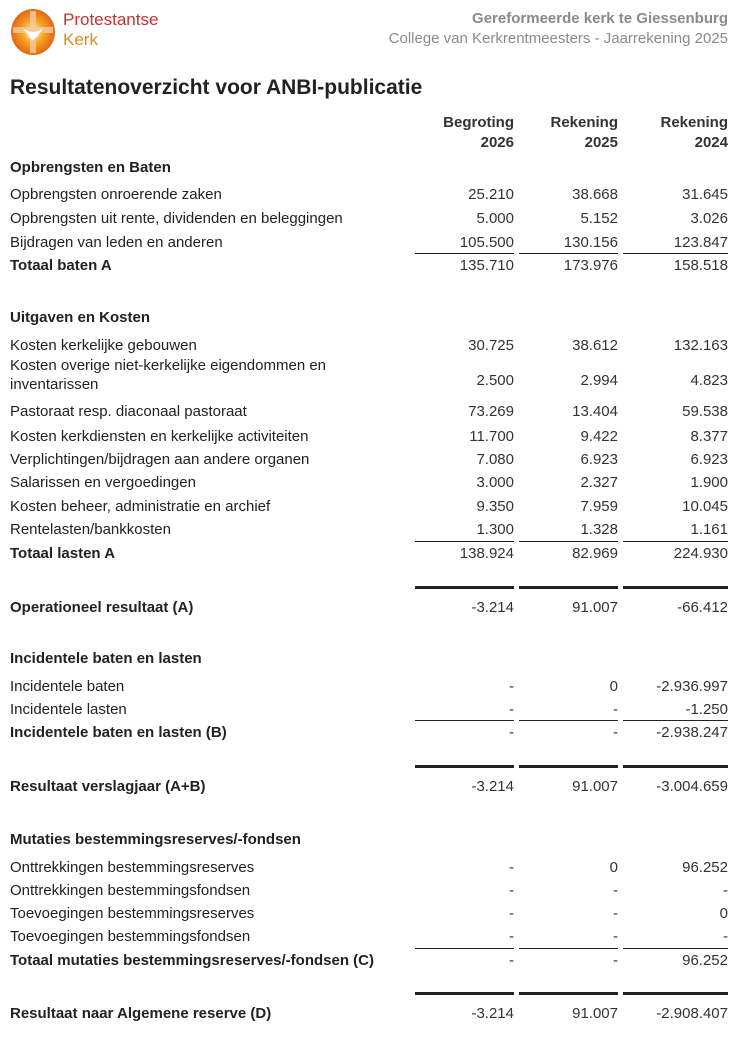 Image resolution: width=737 pixels, height=1037 pixels. Describe the element at coordinates (111, 19) in the screenshot. I see `logo-text-line1: Protestantse` at that location.